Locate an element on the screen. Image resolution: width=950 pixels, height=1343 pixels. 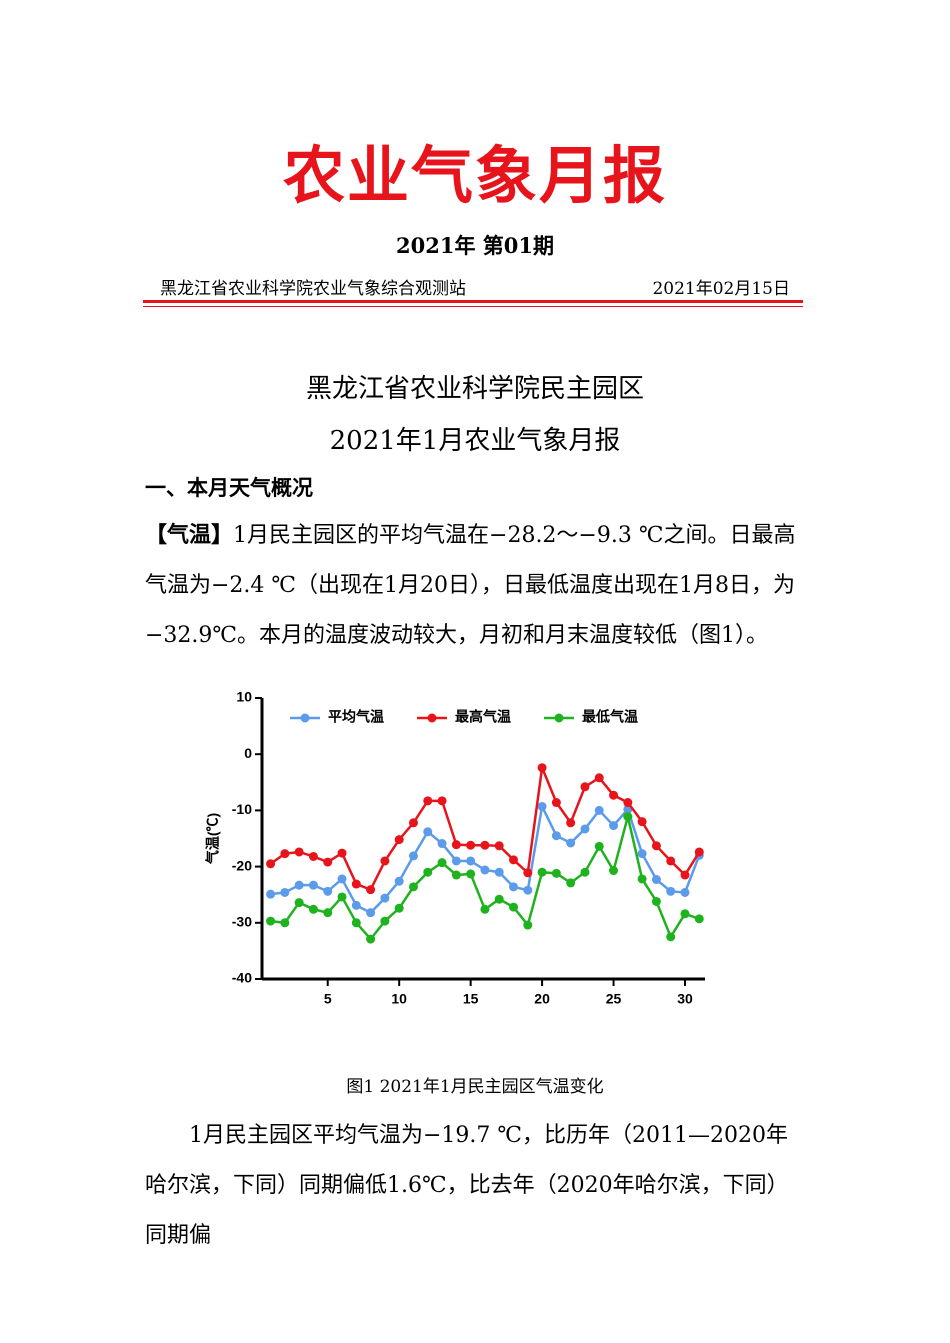
y-axis-label: 气温(℃) is located at coordinates (213, 839).